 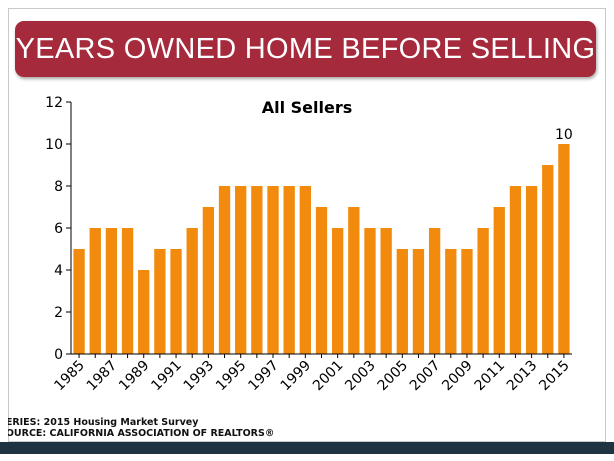 What do you see at coordinates (296, 376) in the screenshot?
I see `x-tick-label-1999: 1999` at bounding box center [296, 376].